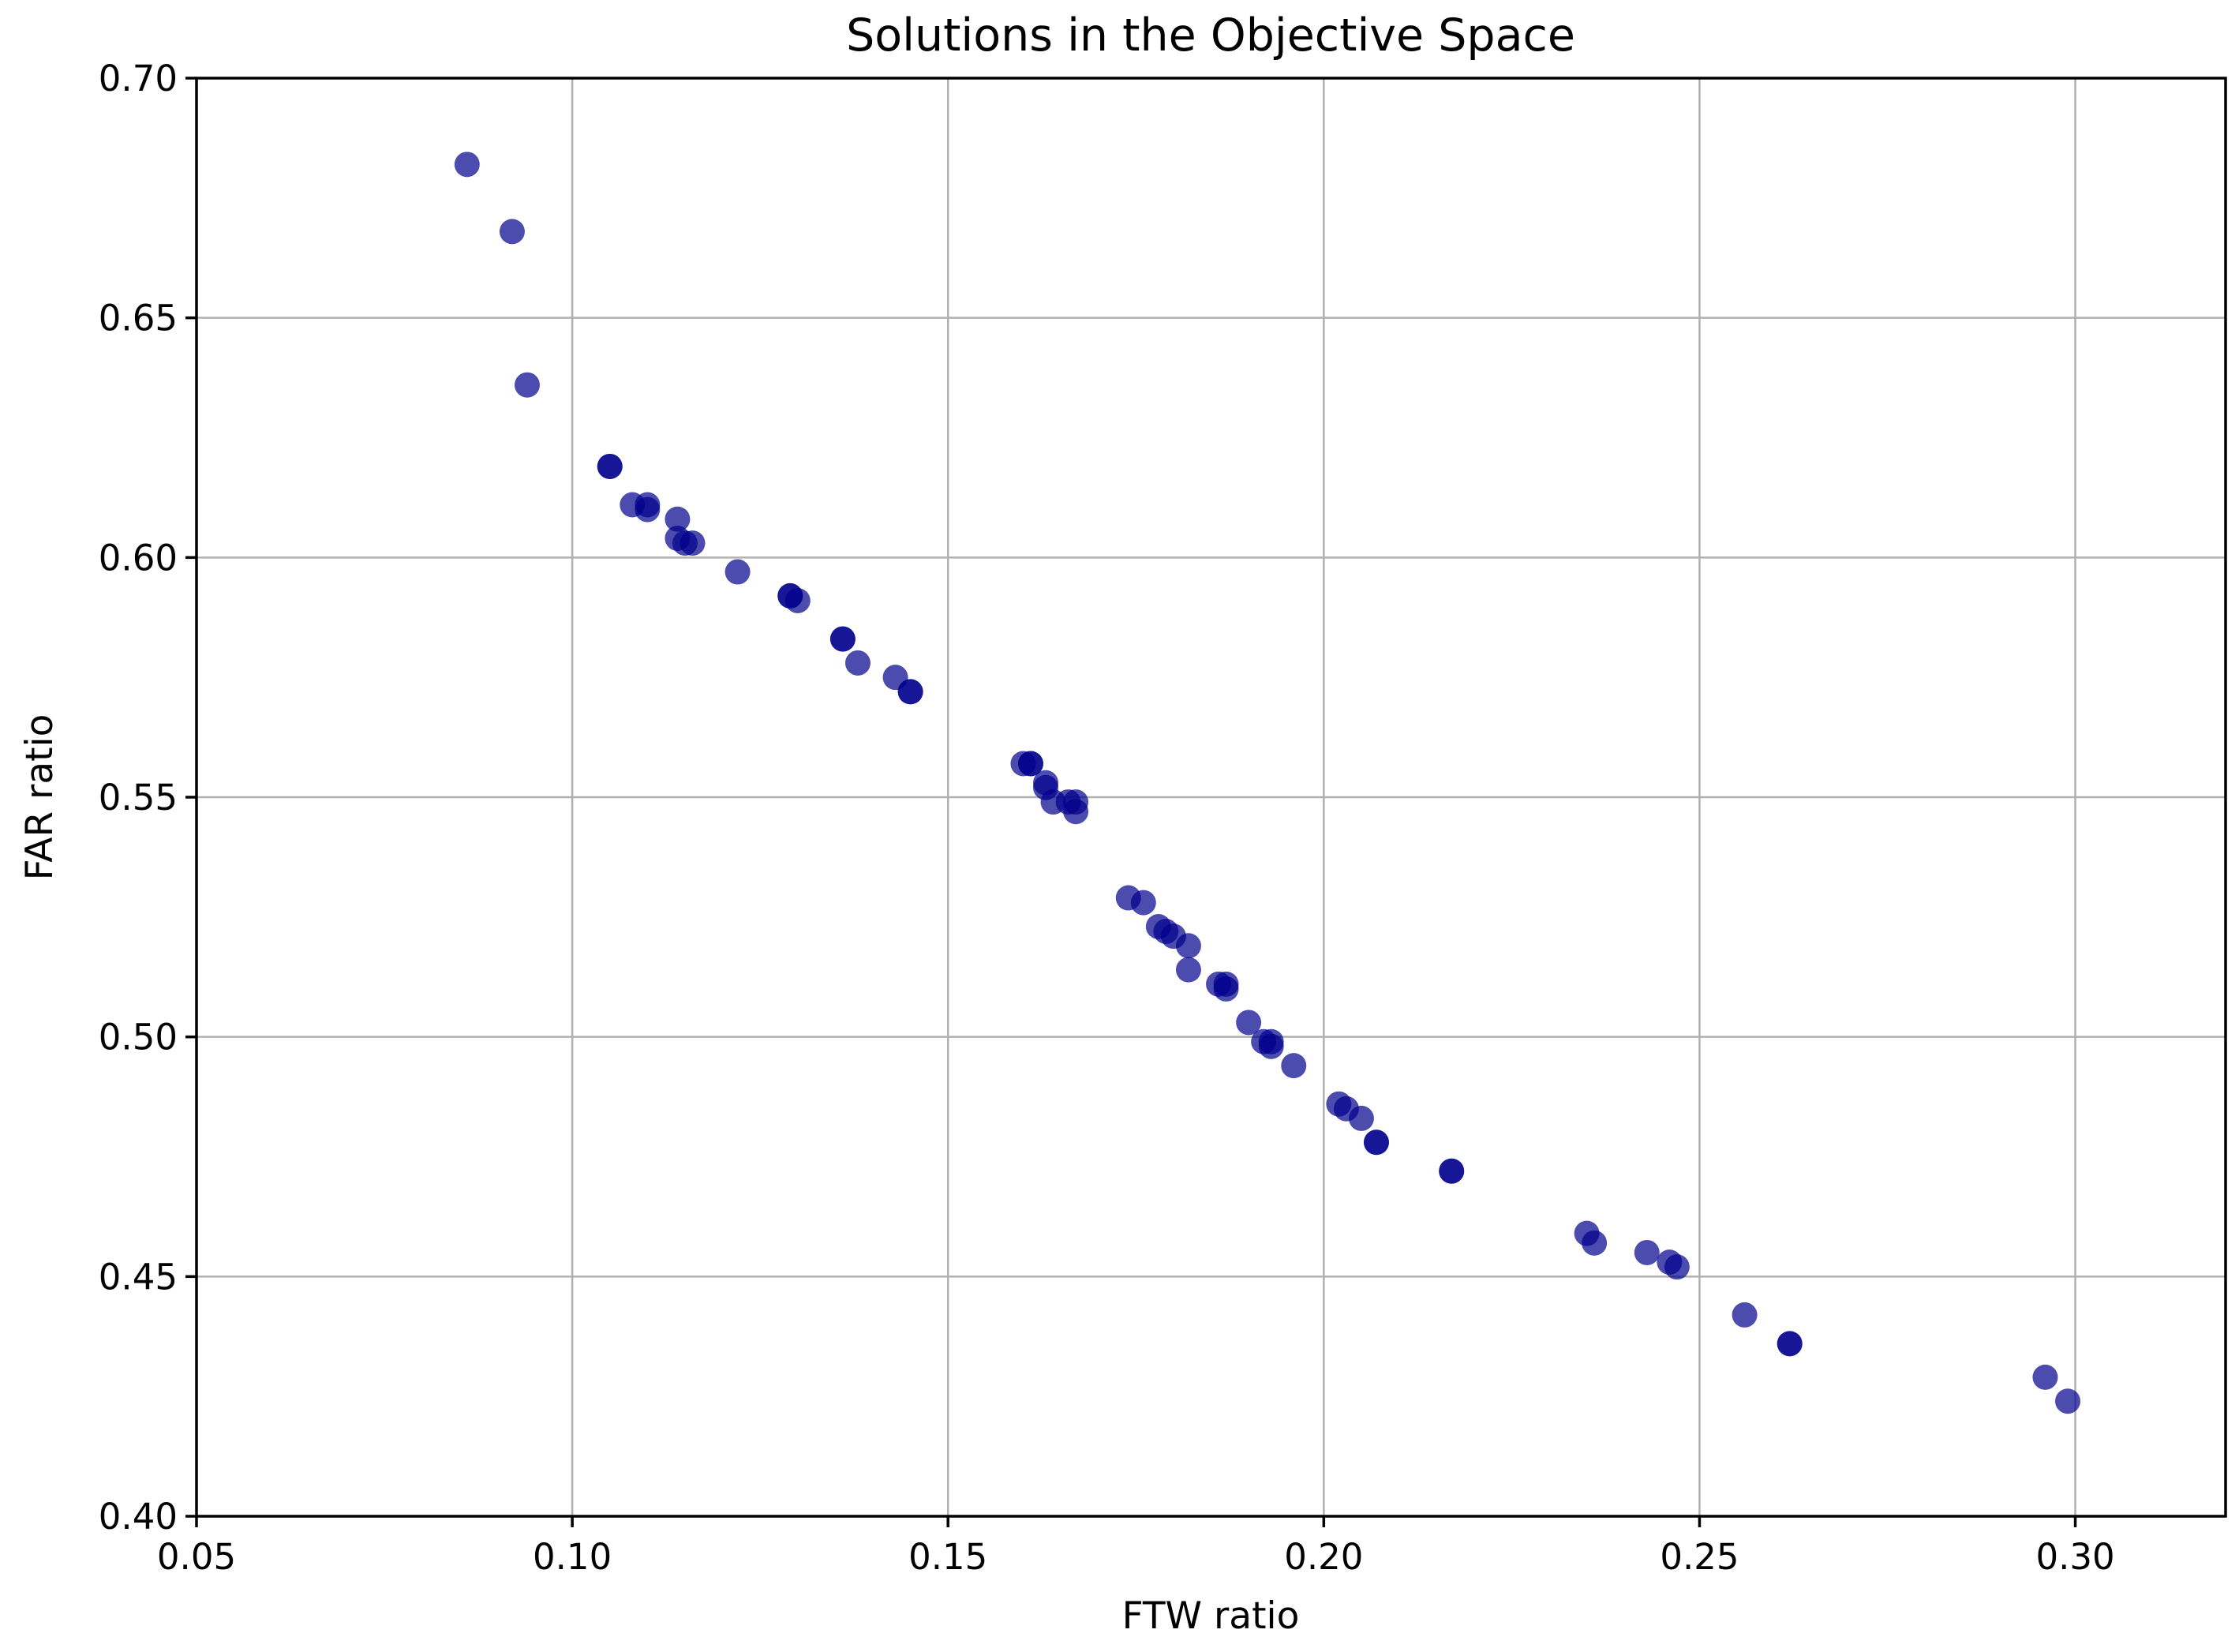 The width and height of the screenshot is (2239, 1652). What do you see at coordinates (138, 318) in the screenshot?
I see `y-tick-label: 0.65` at bounding box center [138, 318].